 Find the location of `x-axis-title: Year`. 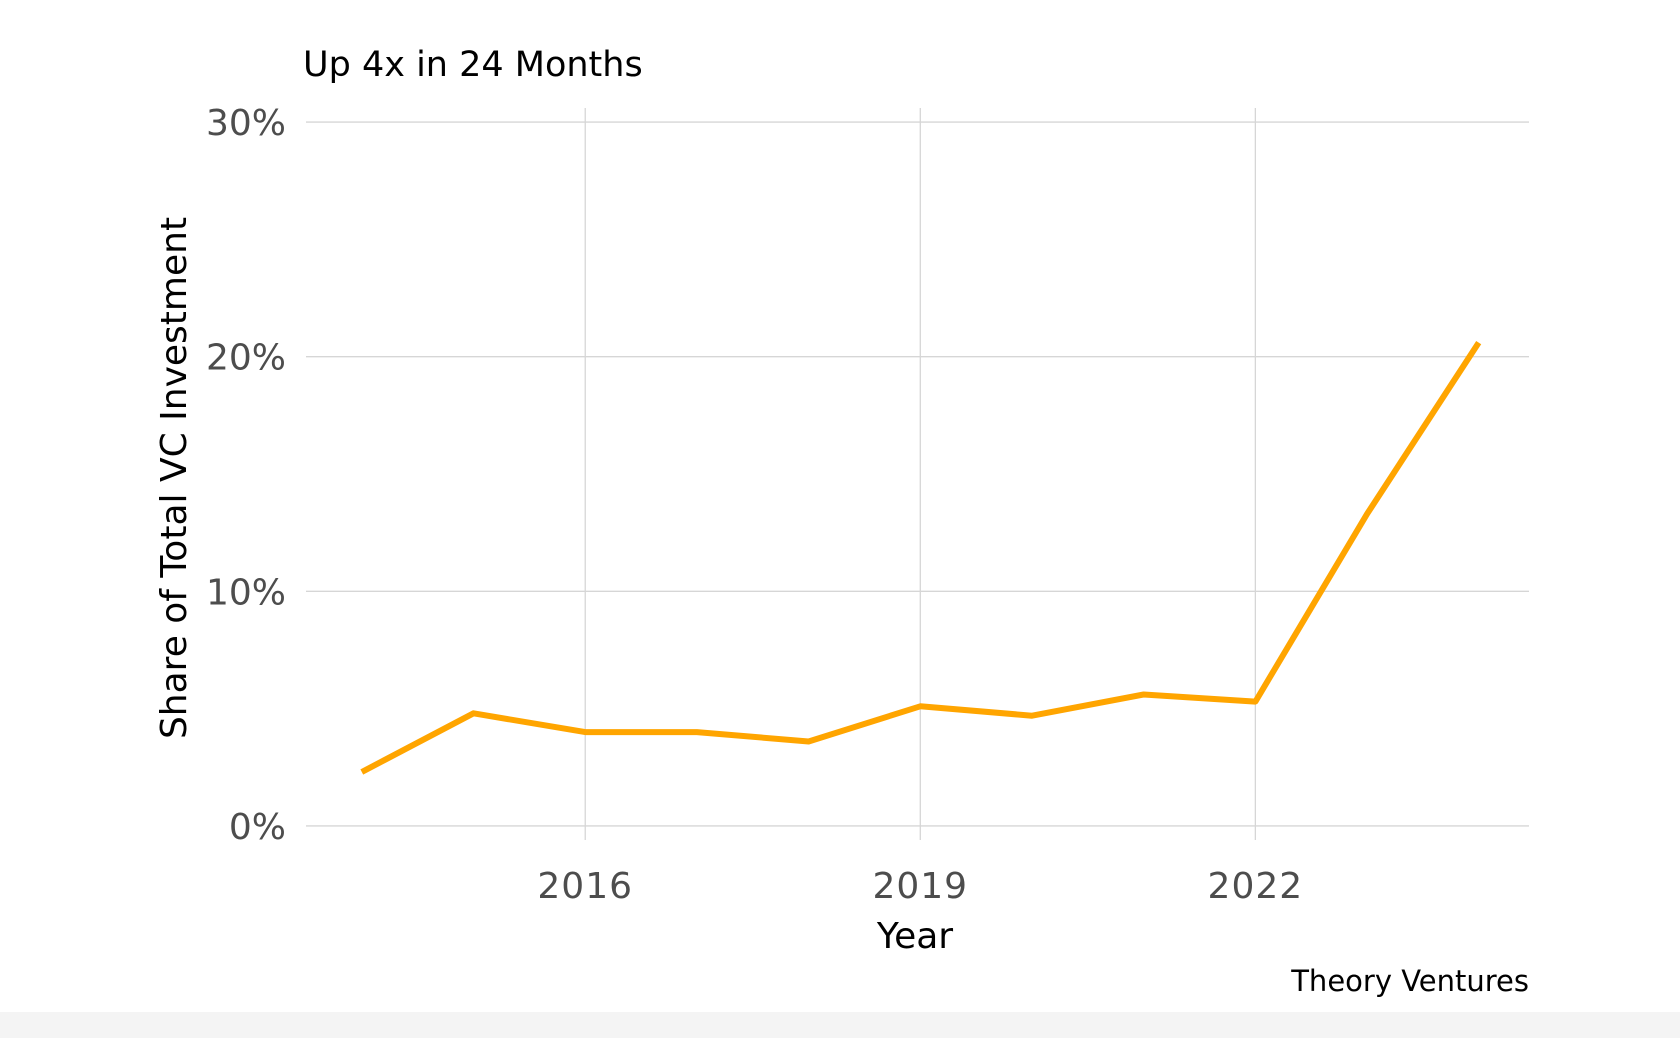

x-axis-title: Year is located at coordinates (914, 936).